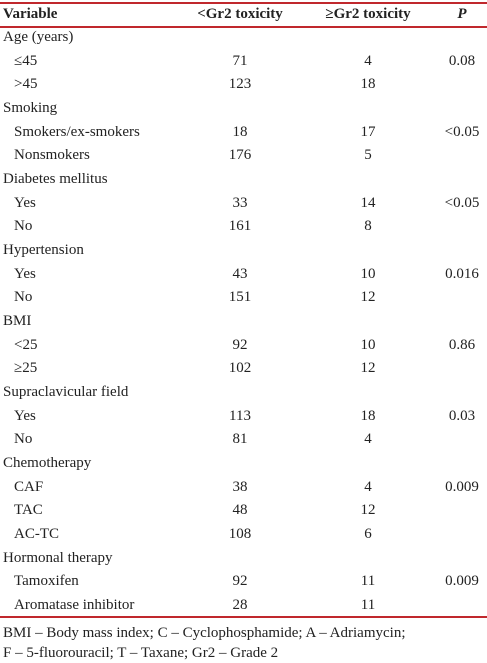  Describe the element at coordinates (240, 202) in the screenshot. I see `cell: 33` at that location.